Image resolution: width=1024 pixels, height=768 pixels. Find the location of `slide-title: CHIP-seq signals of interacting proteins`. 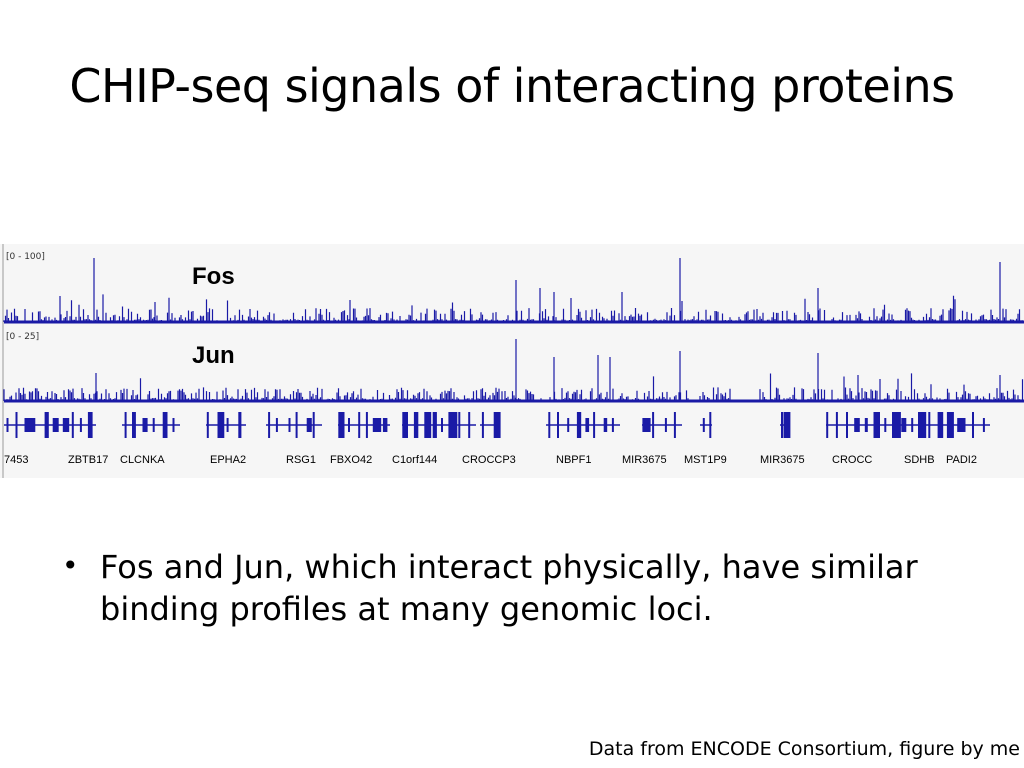

slide-title: CHIP-seq signals of interacting proteins is located at coordinates (512, 86).